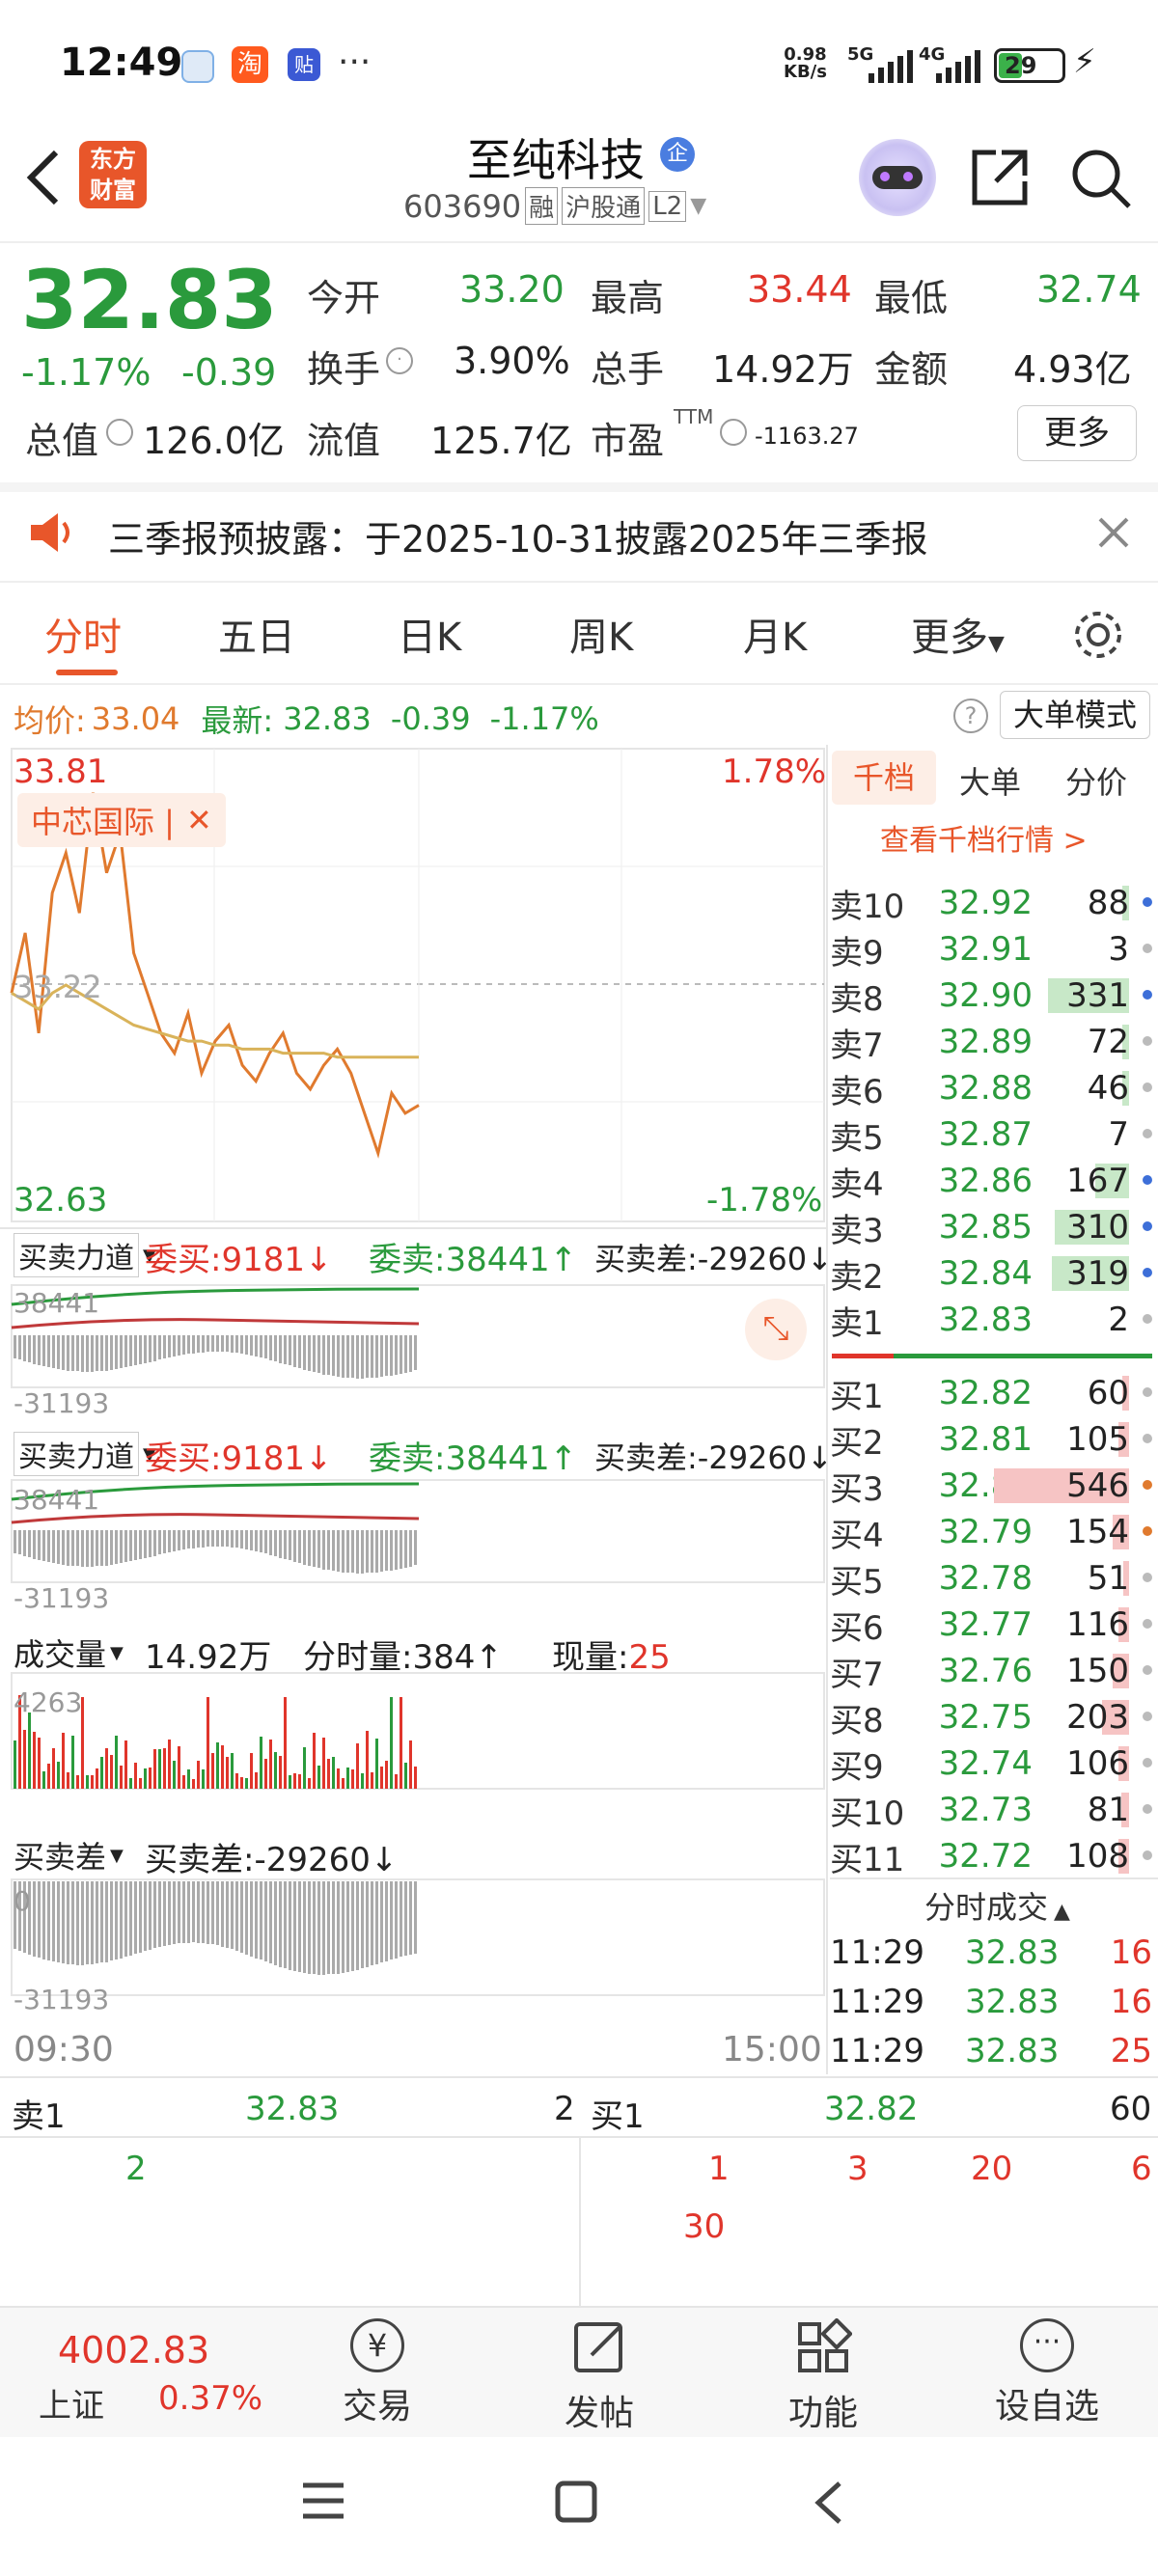 The height and width of the screenshot is (2576, 1158). Describe the element at coordinates (994, 1486) in the screenshot. I see `bid-row: 买3 32.80 546` at that location.